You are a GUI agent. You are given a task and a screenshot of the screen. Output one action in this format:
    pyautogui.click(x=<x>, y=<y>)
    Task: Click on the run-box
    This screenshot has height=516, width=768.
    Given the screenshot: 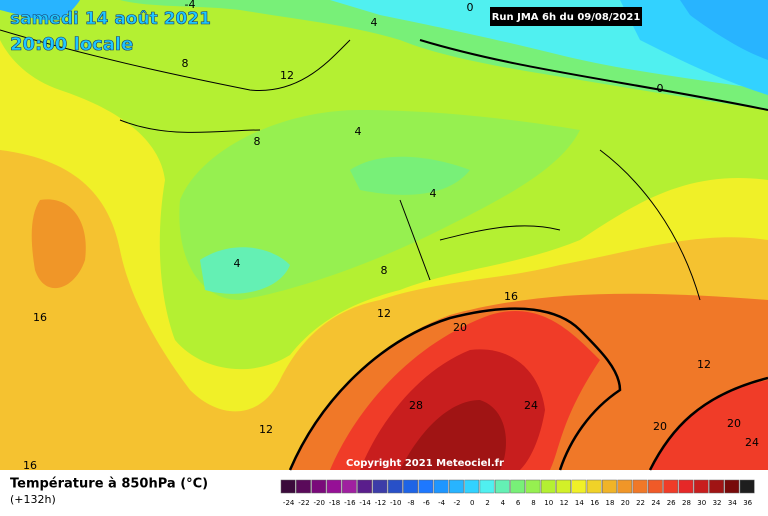 What is the action you would take?
    pyautogui.click(x=566, y=16)
    